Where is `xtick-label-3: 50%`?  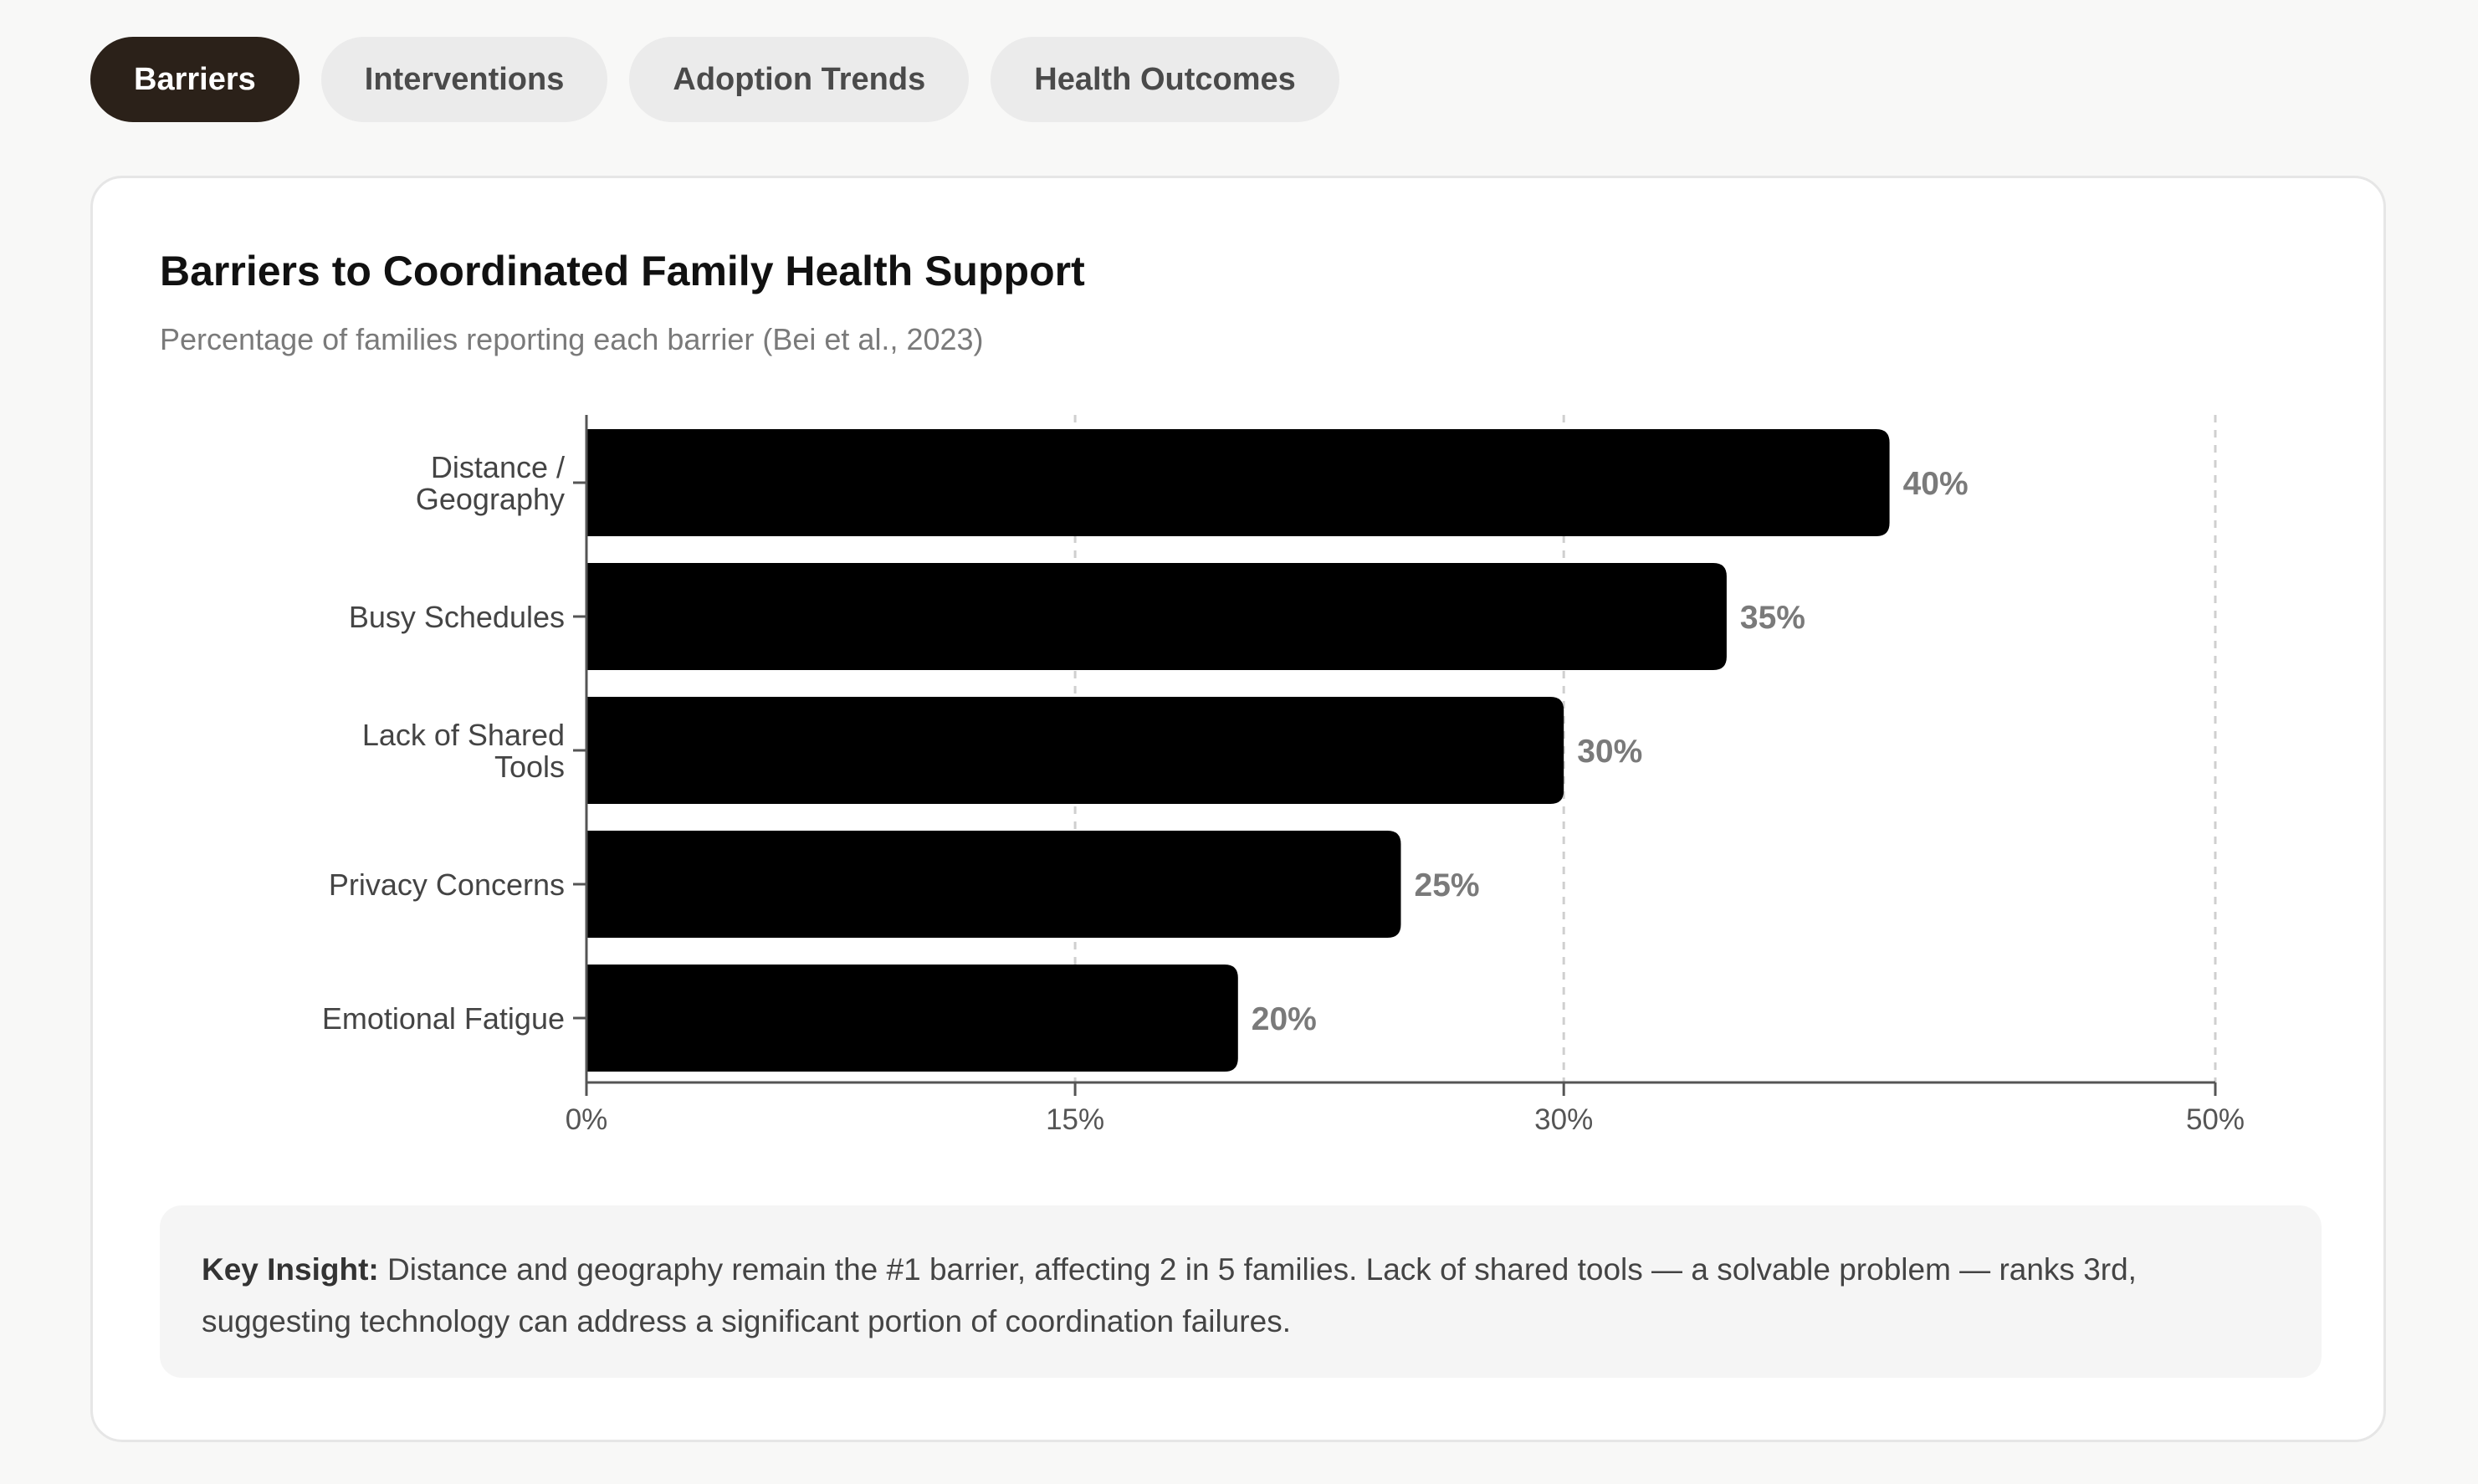
xtick-label-3: 50% is located at coordinates (2215, 1119).